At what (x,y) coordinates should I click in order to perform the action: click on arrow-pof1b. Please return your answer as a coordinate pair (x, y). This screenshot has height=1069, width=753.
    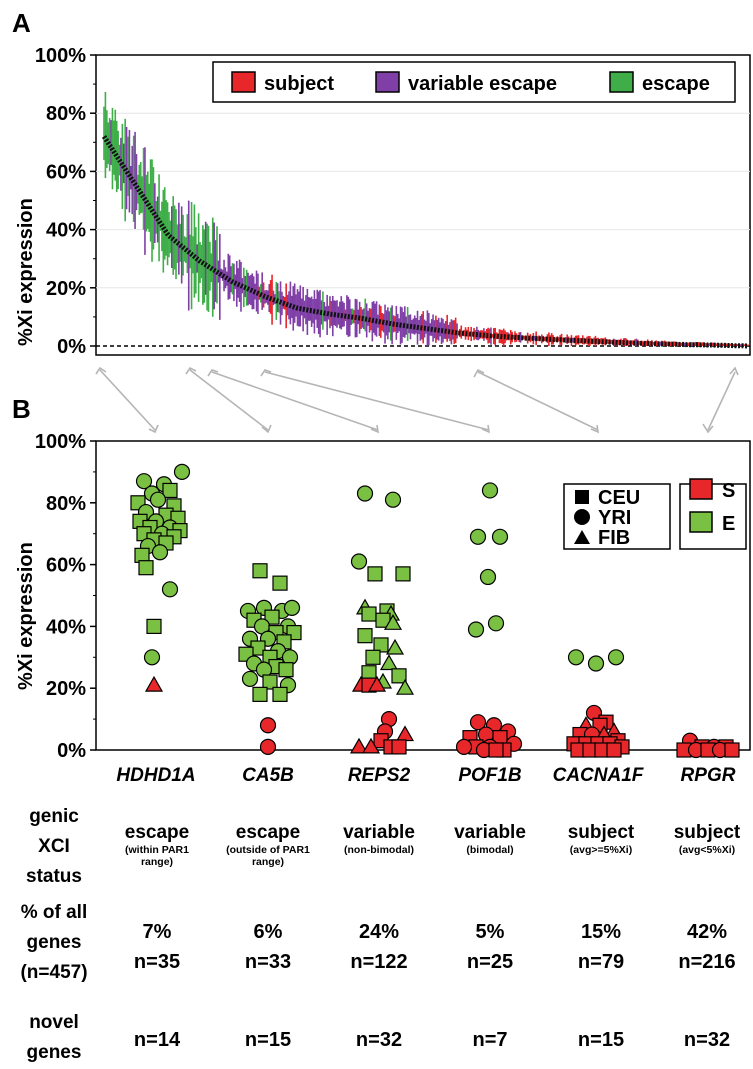
    Looking at the image, I should click on (377, 401).